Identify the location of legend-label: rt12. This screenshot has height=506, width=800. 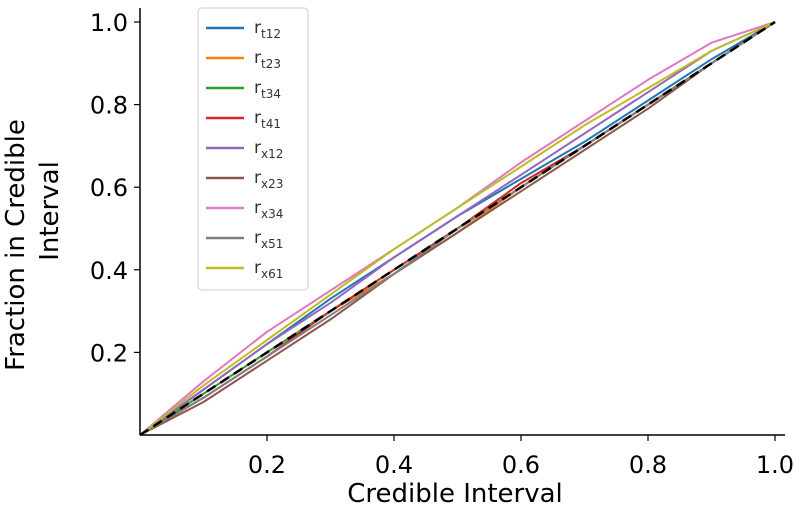
(267, 29).